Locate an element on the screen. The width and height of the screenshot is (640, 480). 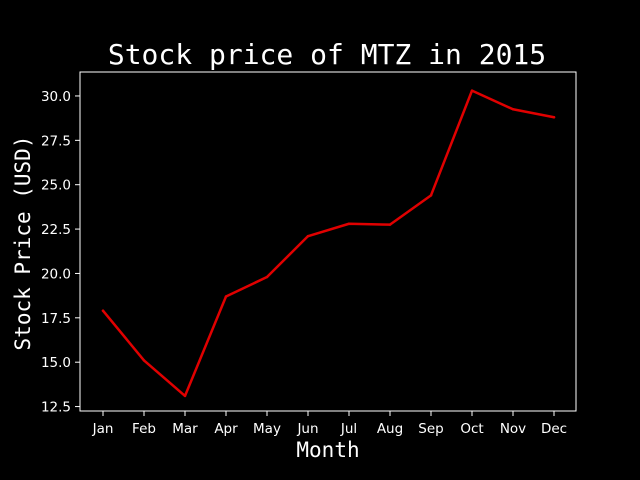
x-tick-label: Jan is located at coordinates (103, 429).